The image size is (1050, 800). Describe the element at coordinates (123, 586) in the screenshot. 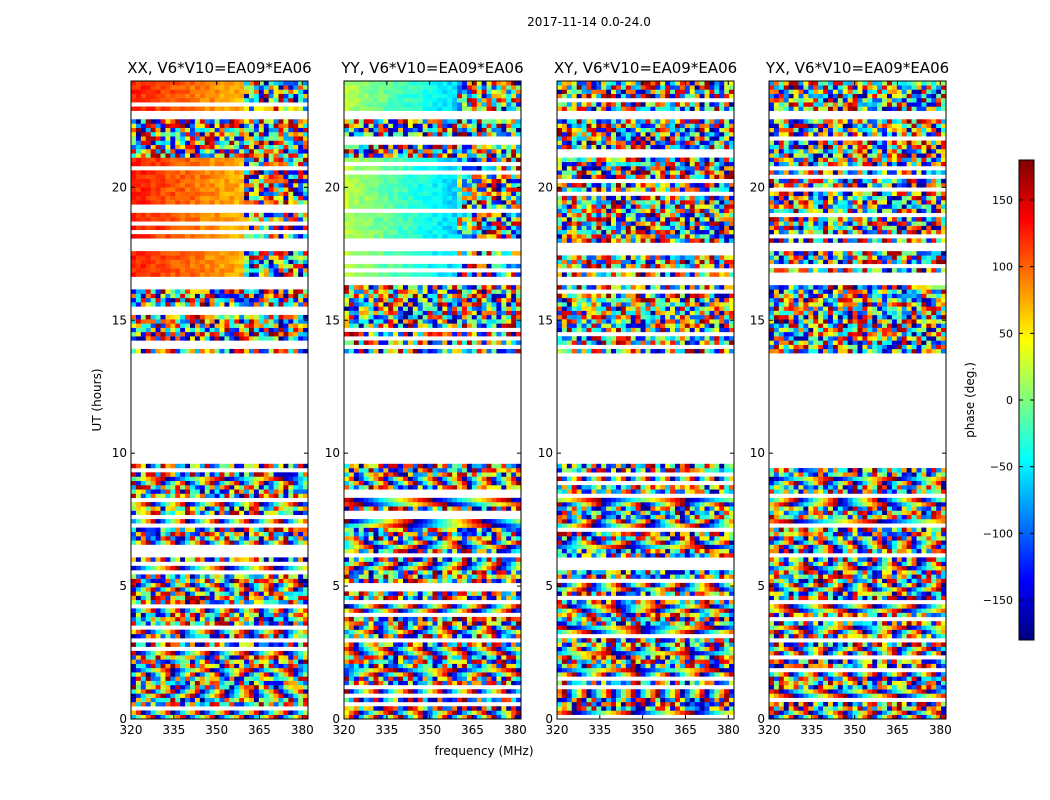

I see `y-tick-label: 5` at that location.